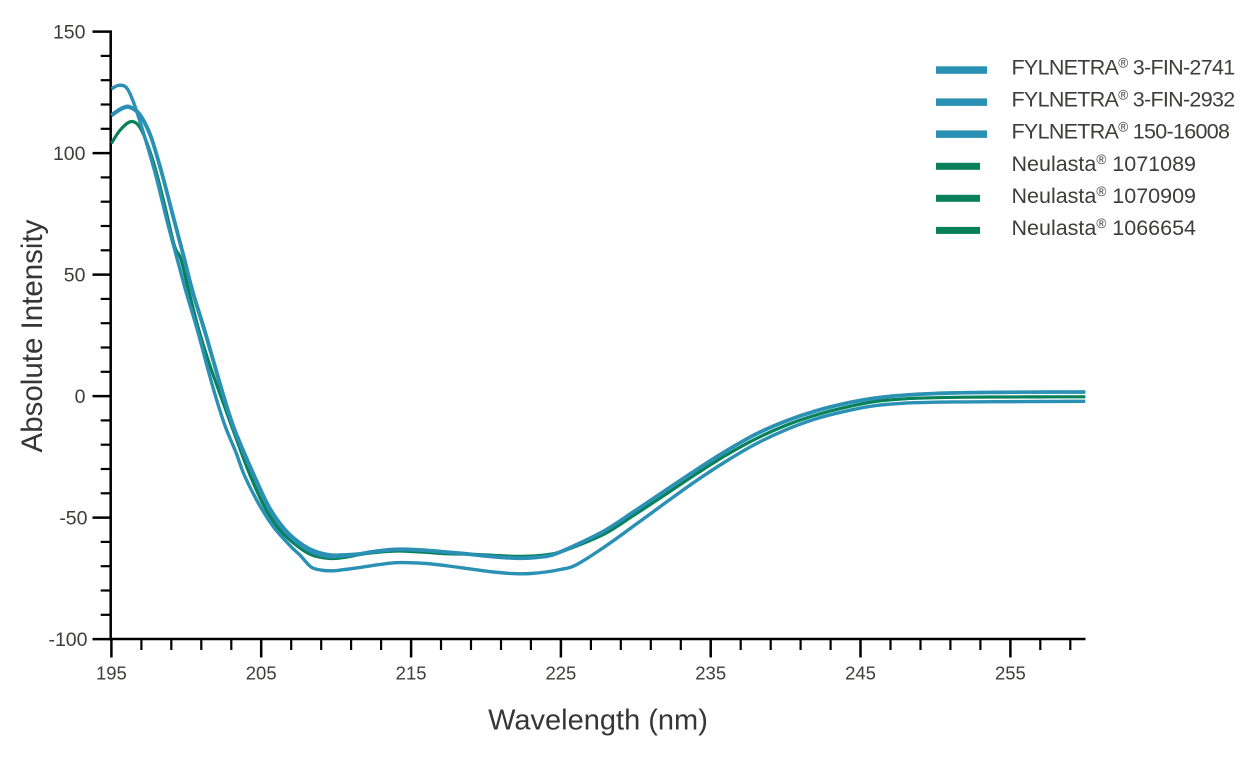 Image resolution: width=1256 pixels, height=760 pixels. I want to click on svg-text: Wavelength (nm), so click(598, 721).